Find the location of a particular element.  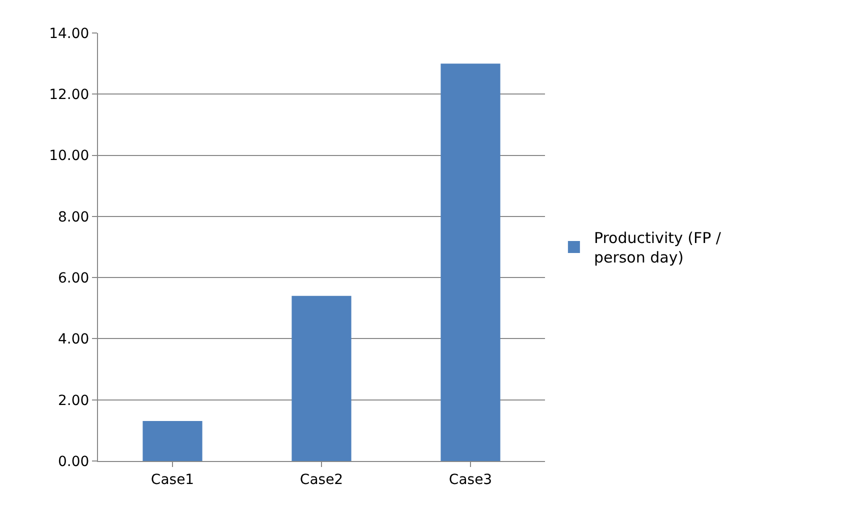

y-tick-label: 8.00 is located at coordinates (74, 217).